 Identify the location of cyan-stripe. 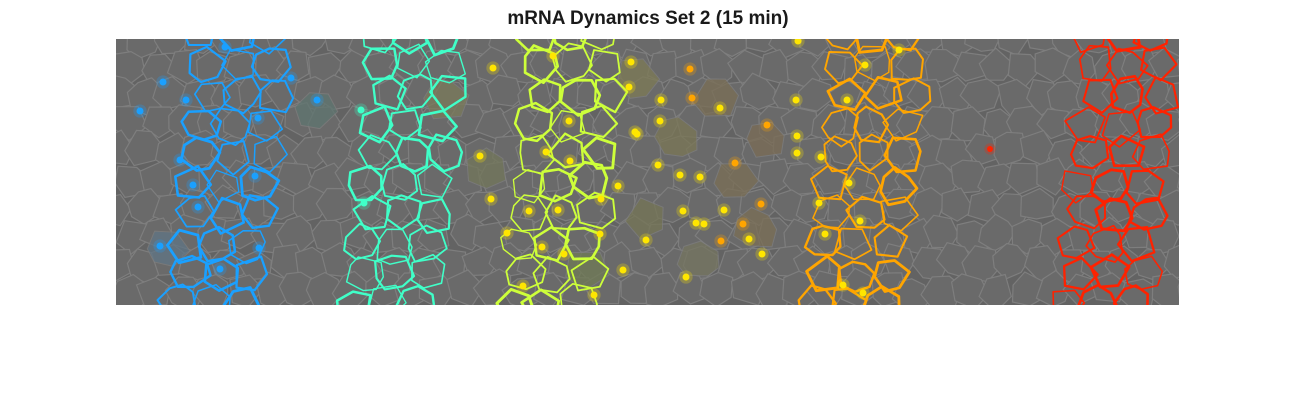
(401, 172).